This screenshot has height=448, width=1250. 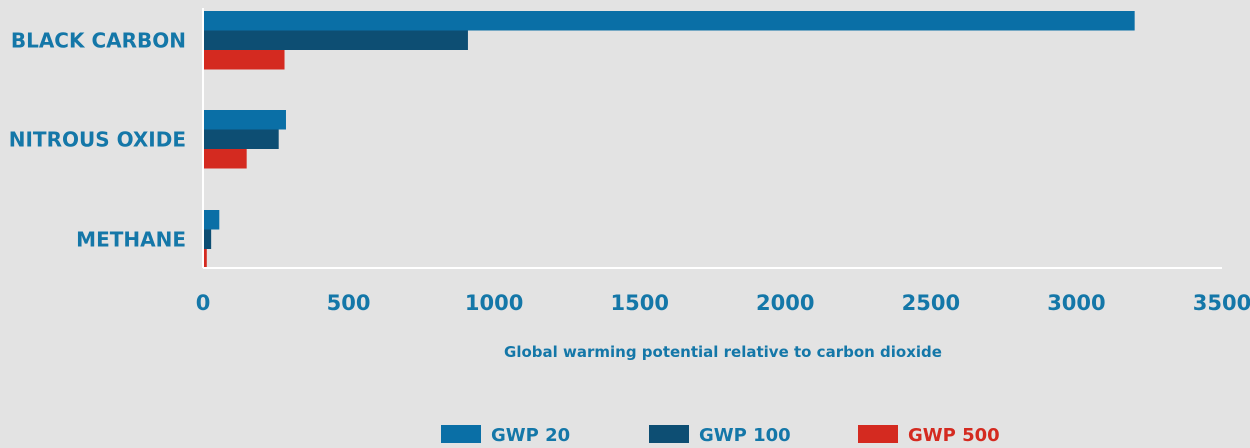 What do you see at coordinates (203, 303) in the screenshot?
I see `x-tick-label: 0` at bounding box center [203, 303].